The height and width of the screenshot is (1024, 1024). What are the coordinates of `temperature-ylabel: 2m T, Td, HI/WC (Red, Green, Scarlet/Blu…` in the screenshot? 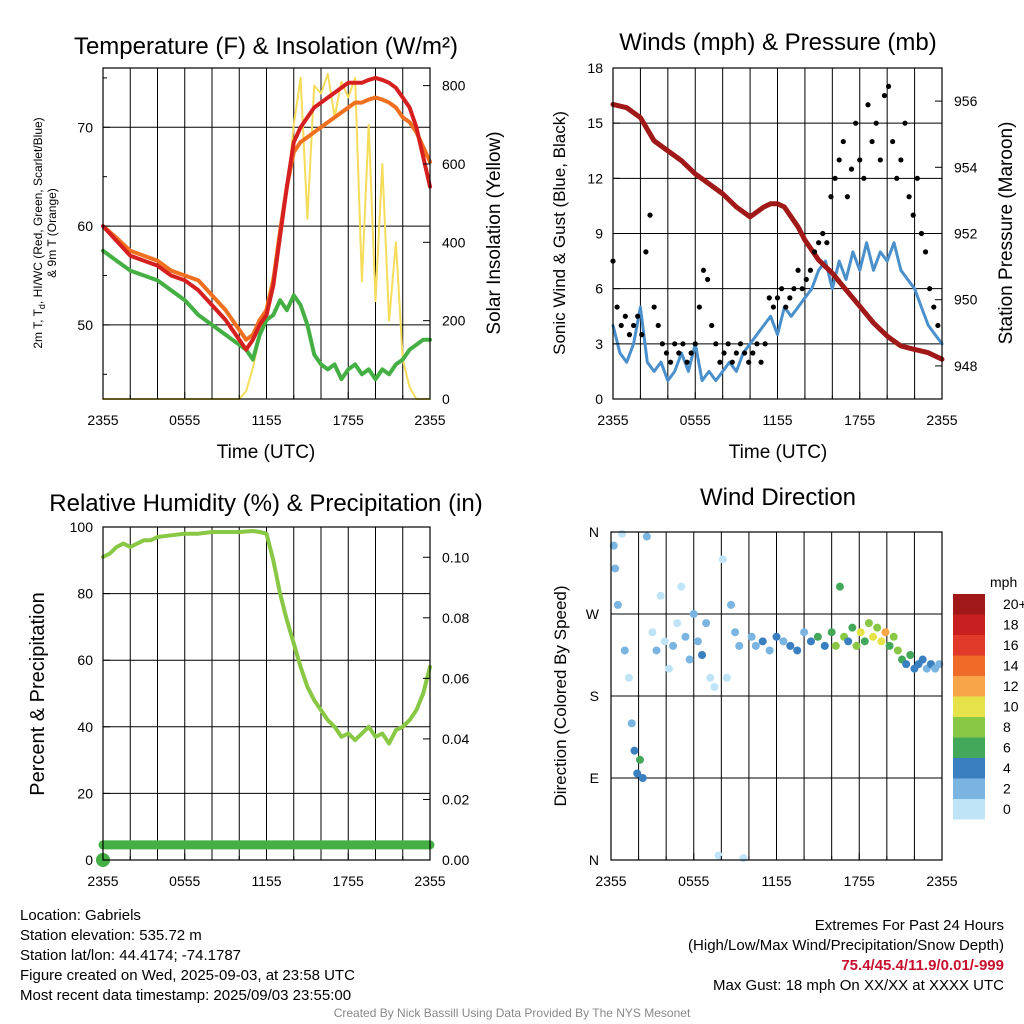 It's located at (45, 232).